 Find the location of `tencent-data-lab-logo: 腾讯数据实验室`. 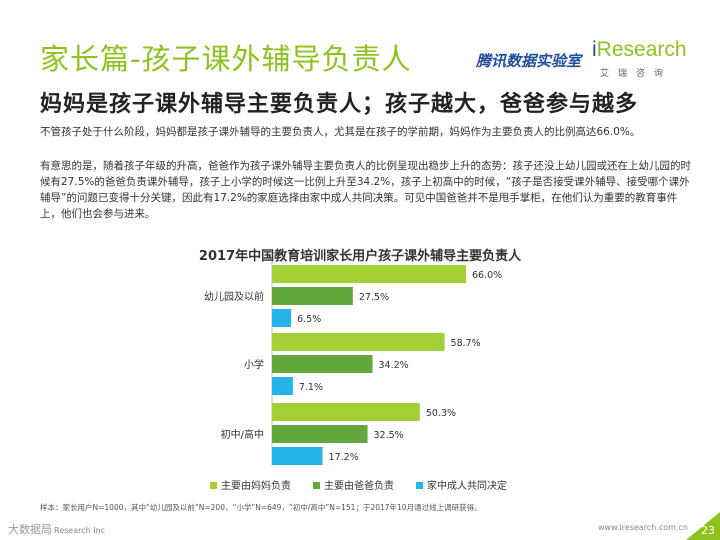

tencent-data-lab-logo: 腾讯数据实验室 is located at coordinates (529, 61).